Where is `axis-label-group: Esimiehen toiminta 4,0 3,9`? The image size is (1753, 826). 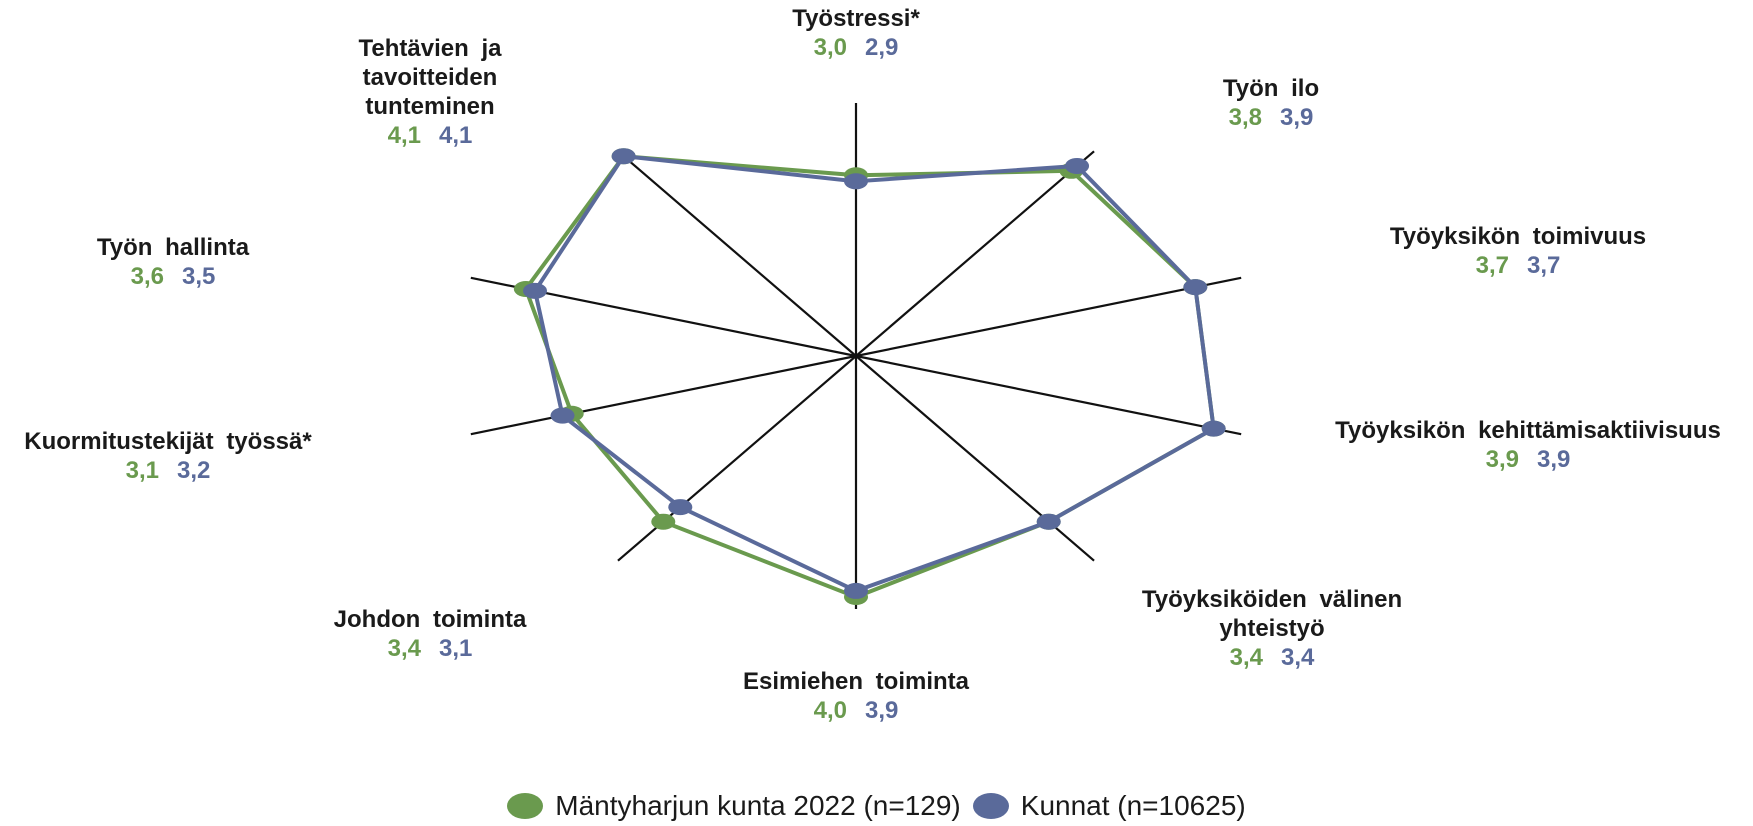
axis-label-group: Esimiehen toiminta 4,0 3,9 is located at coordinates (856, 696).